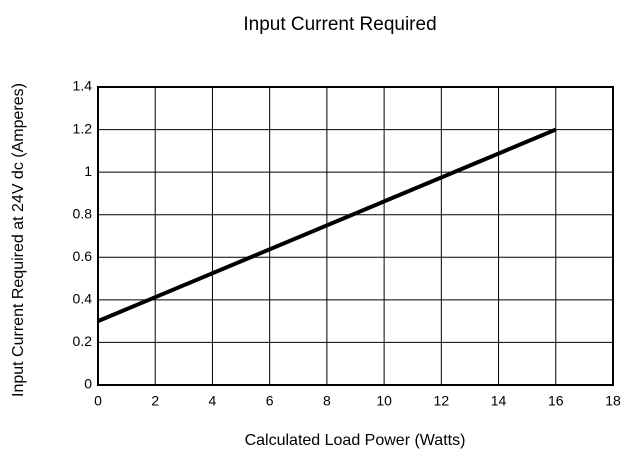  Describe the element at coordinates (83, 128) in the screenshot. I see `y-tick-label: 1.2` at that location.